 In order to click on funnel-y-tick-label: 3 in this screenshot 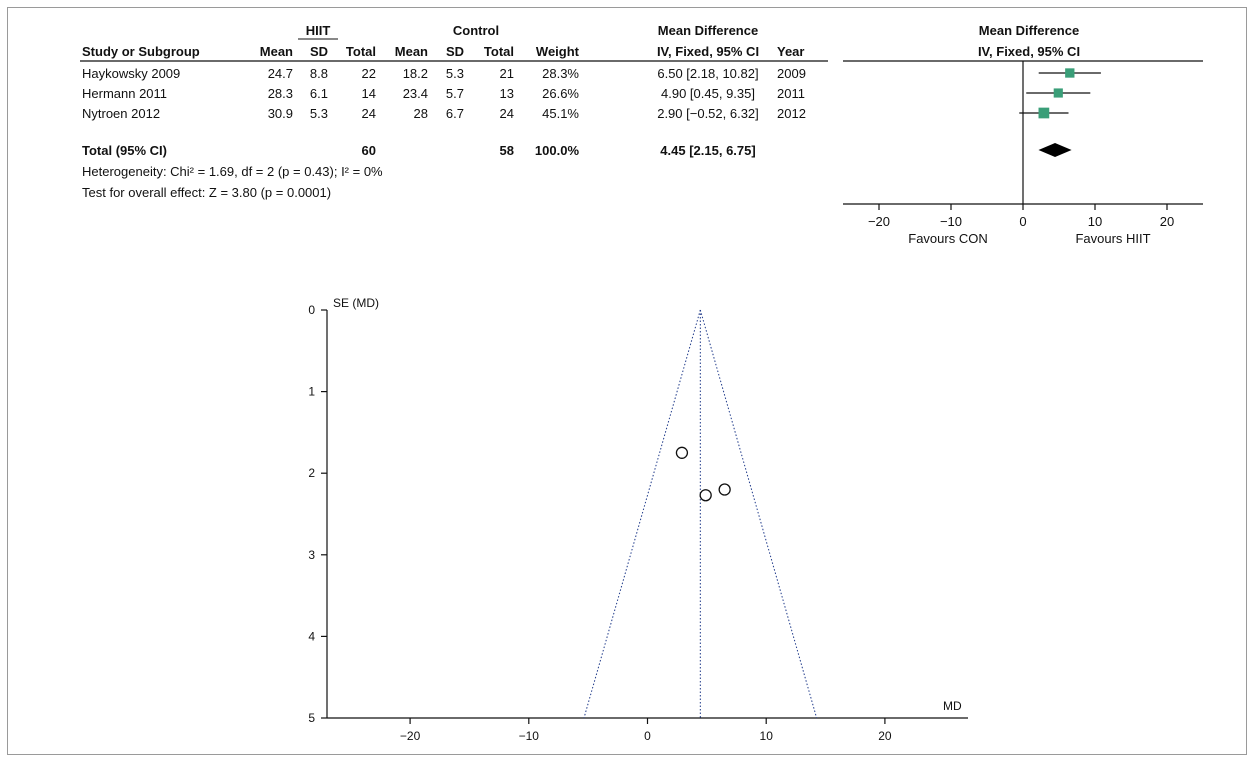, I will do `click(311, 555)`.